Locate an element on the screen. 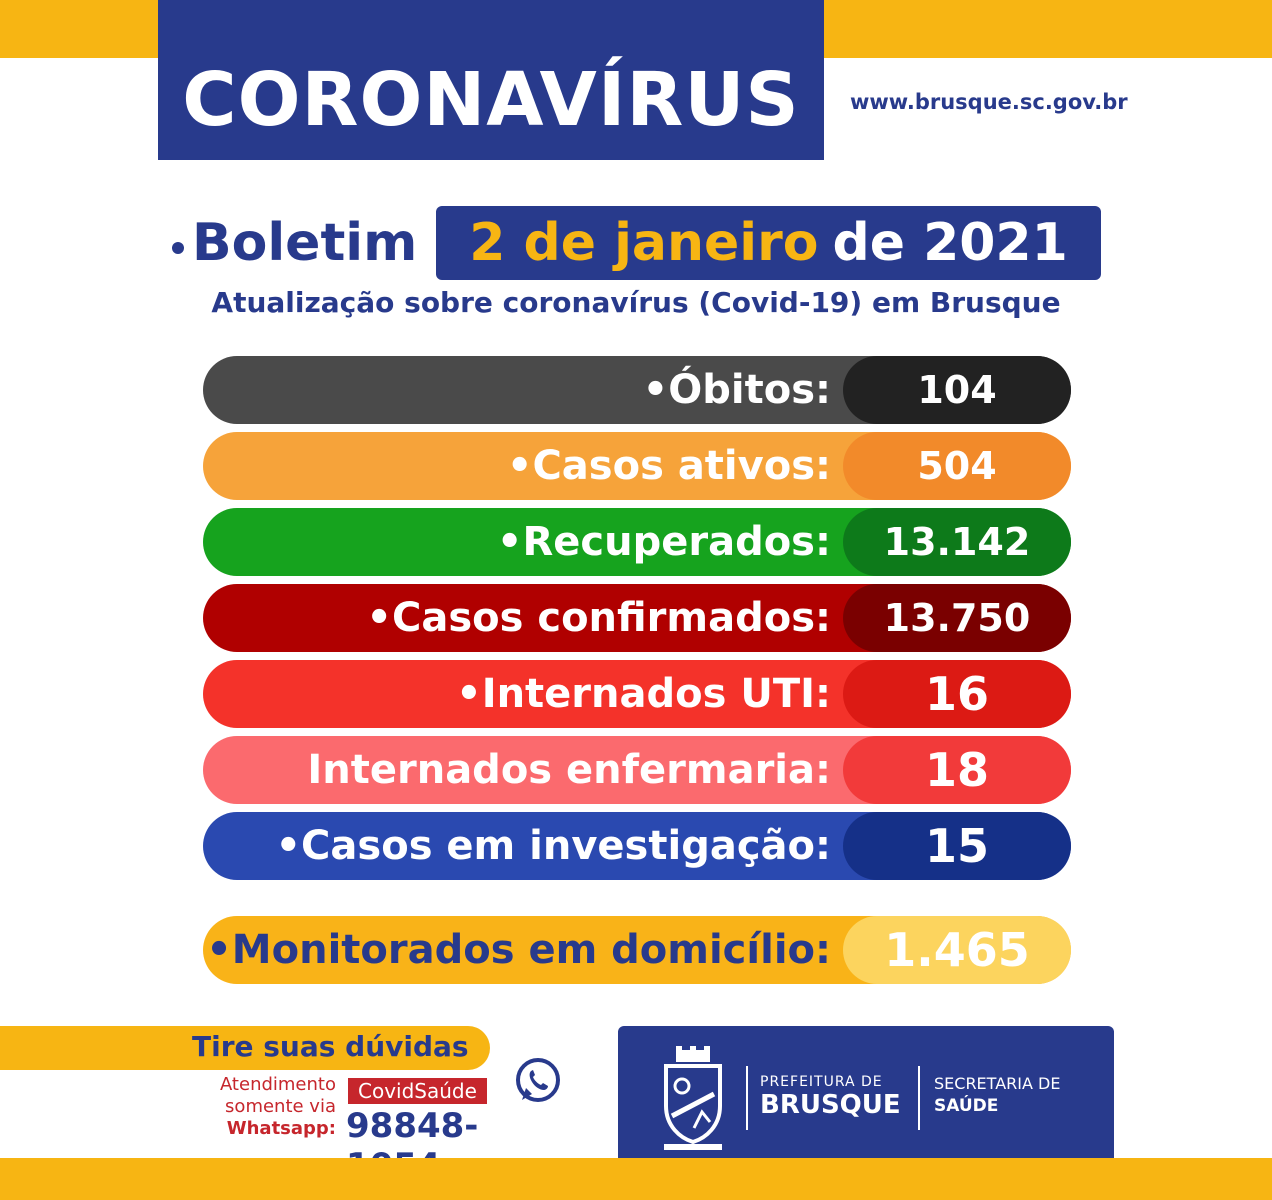 The width and height of the screenshot is (1272, 1200). help-title: Tire suas dúvidas is located at coordinates (330, 1046).